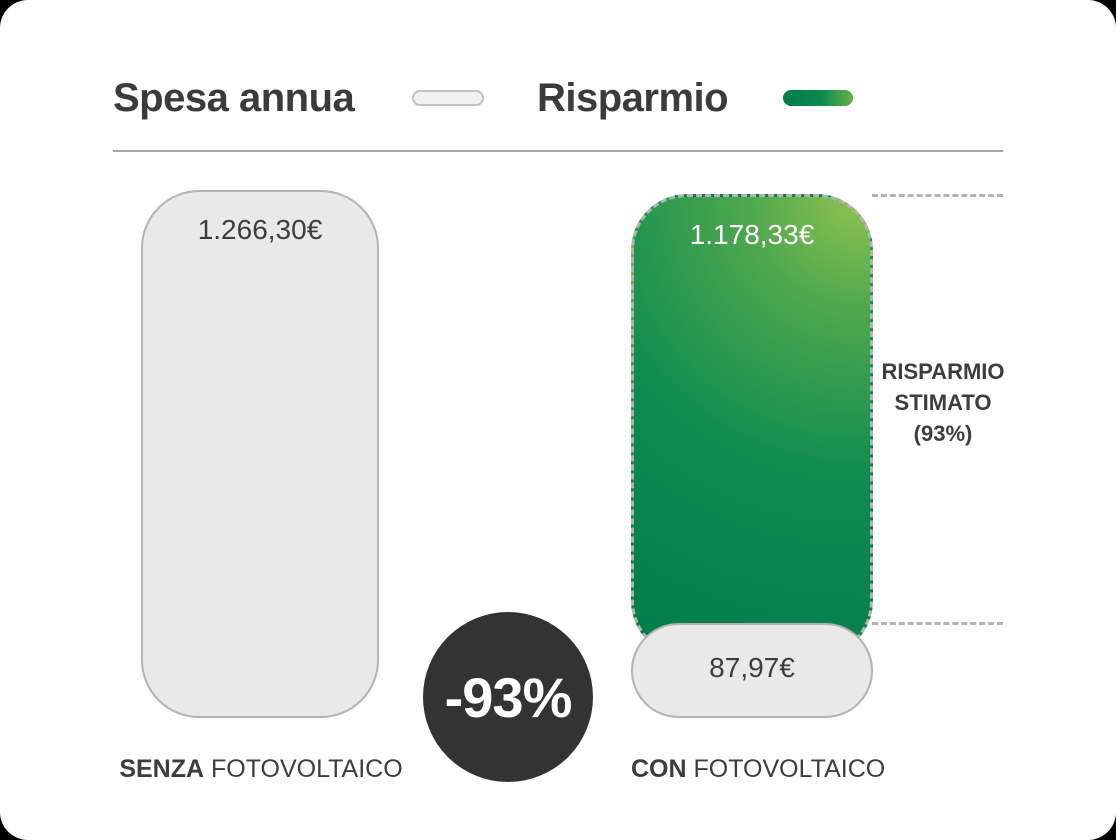  What do you see at coordinates (633, 98) in the screenshot?
I see `legend-label-risparmio: Risparmio` at bounding box center [633, 98].